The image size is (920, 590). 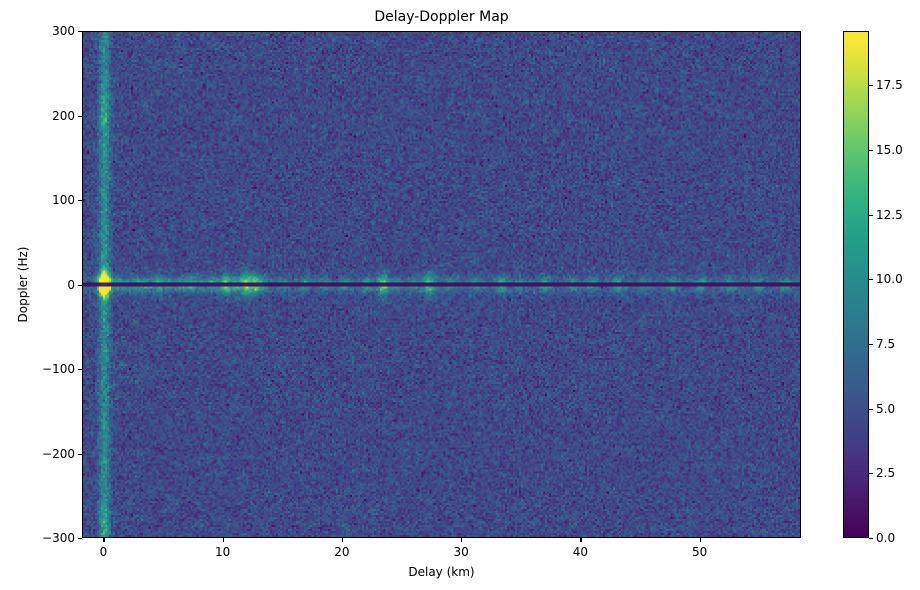 What do you see at coordinates (871, 215) in the screenshot?
I see `cb-tick-5-mark` at bounding box center [871, 215].